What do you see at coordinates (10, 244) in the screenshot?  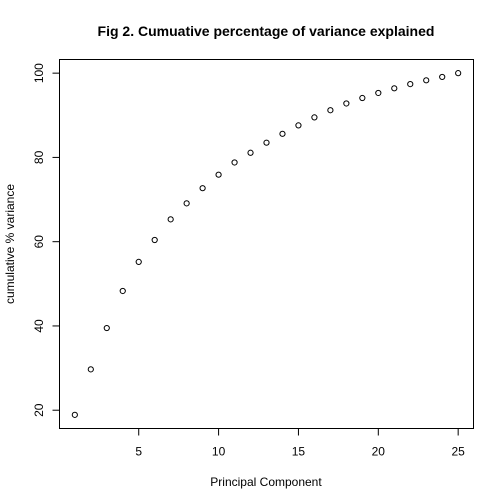 I see `y-axis-label: cumulative % variance` at bounding box center [10, 244].